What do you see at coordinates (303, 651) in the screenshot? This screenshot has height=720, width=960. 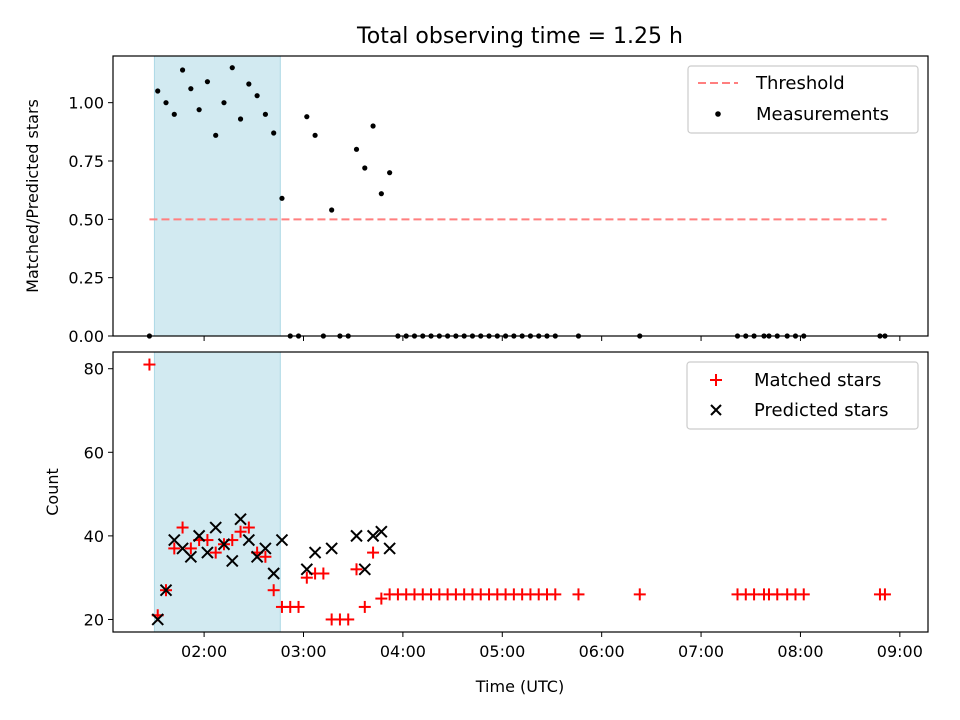 I see `x-tick-label: 03:00` at bounding box center [303, 651].